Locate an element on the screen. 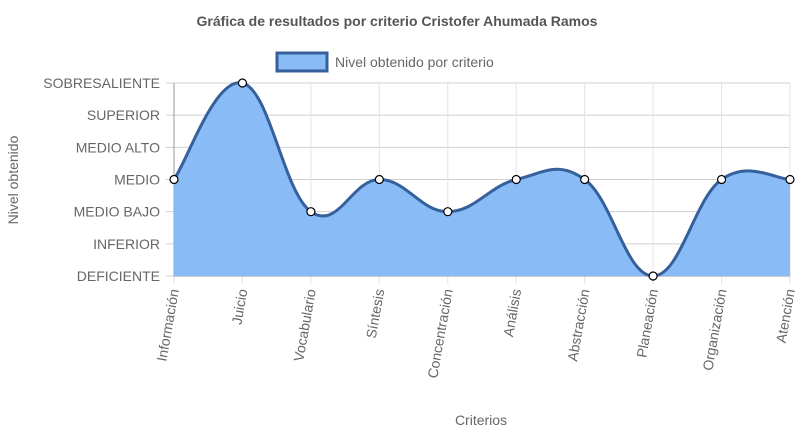 This screenshot has width=795, height=435. x-tick-label: Organización is located at coordinates (714, 330).